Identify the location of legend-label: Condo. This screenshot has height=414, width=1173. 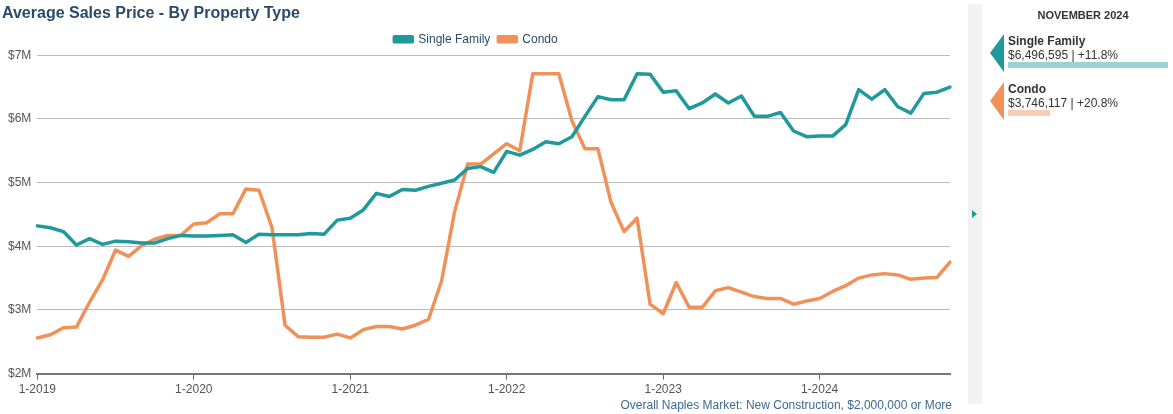
(540, 38).